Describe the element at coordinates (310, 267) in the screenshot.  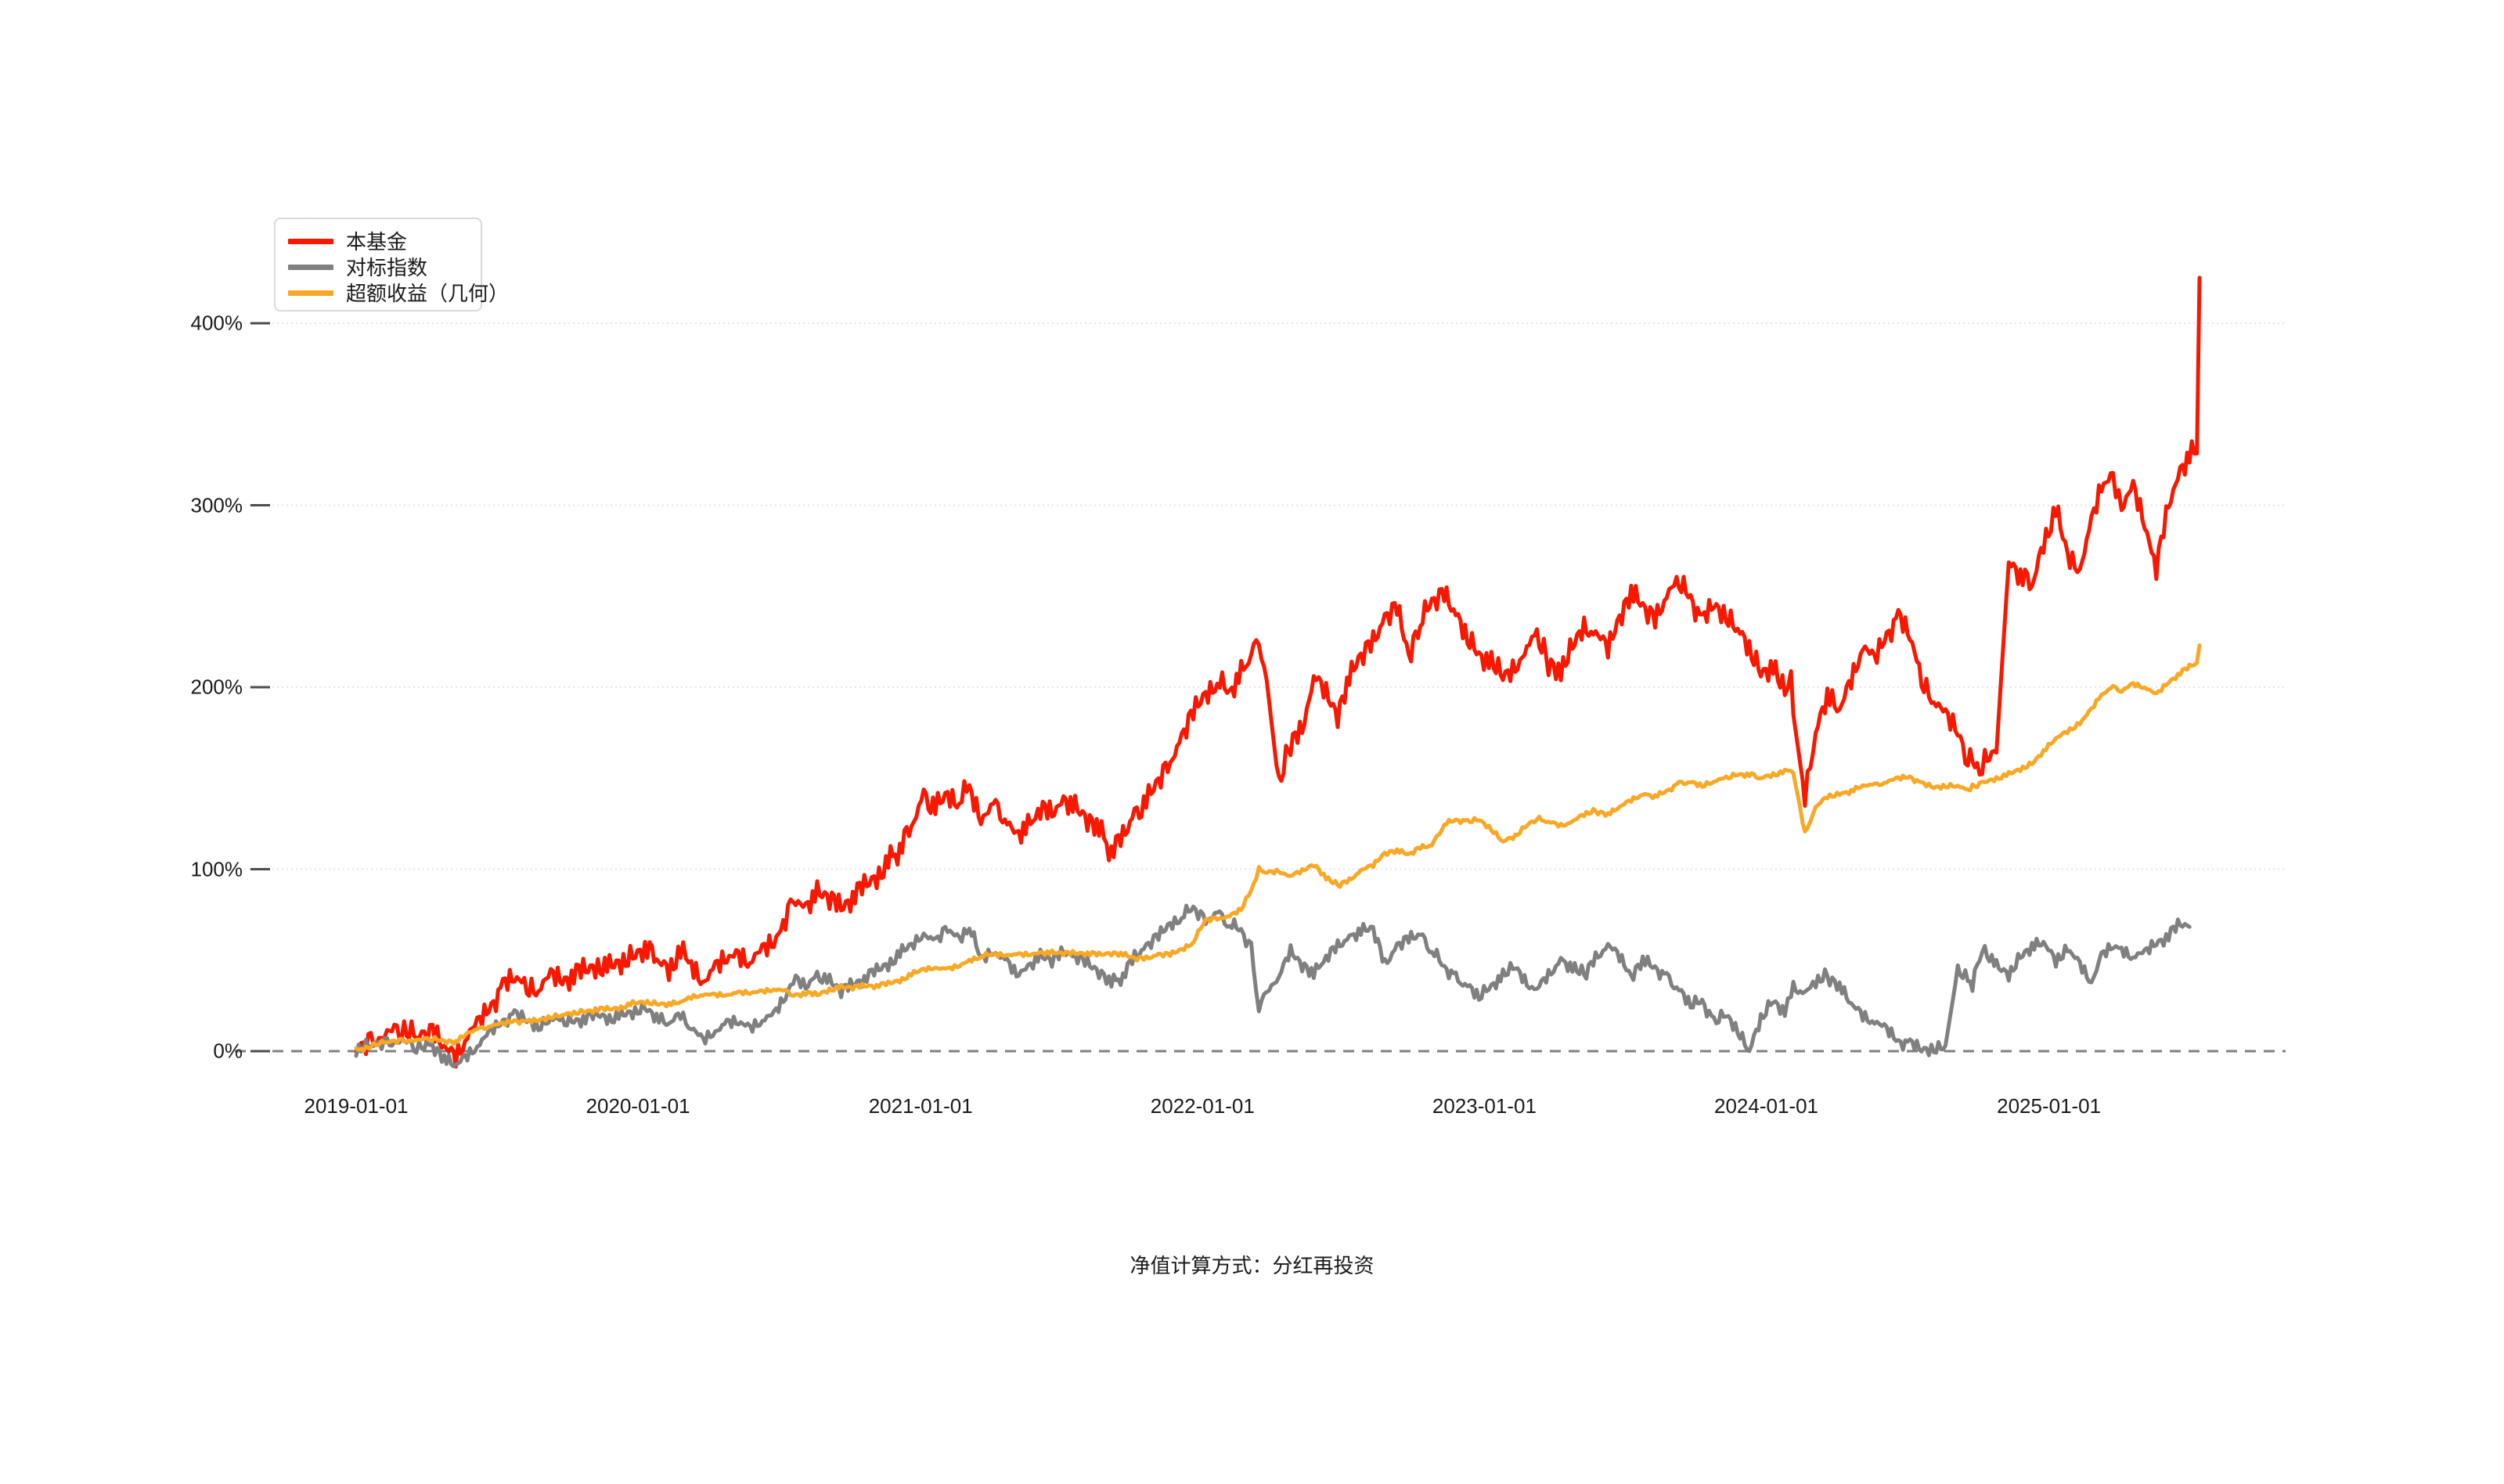
I see `legend-swatch-benchmark` at that location.